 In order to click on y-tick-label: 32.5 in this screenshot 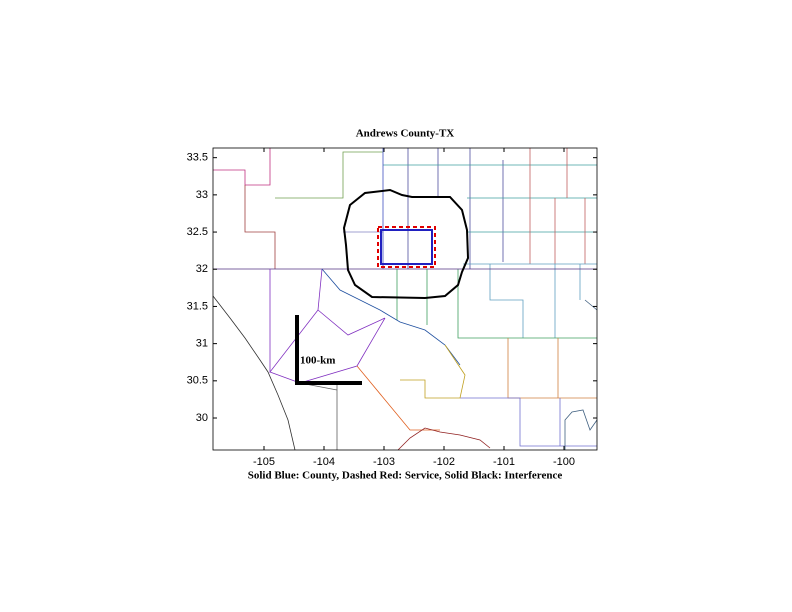, I will do `click(197, 232)`.